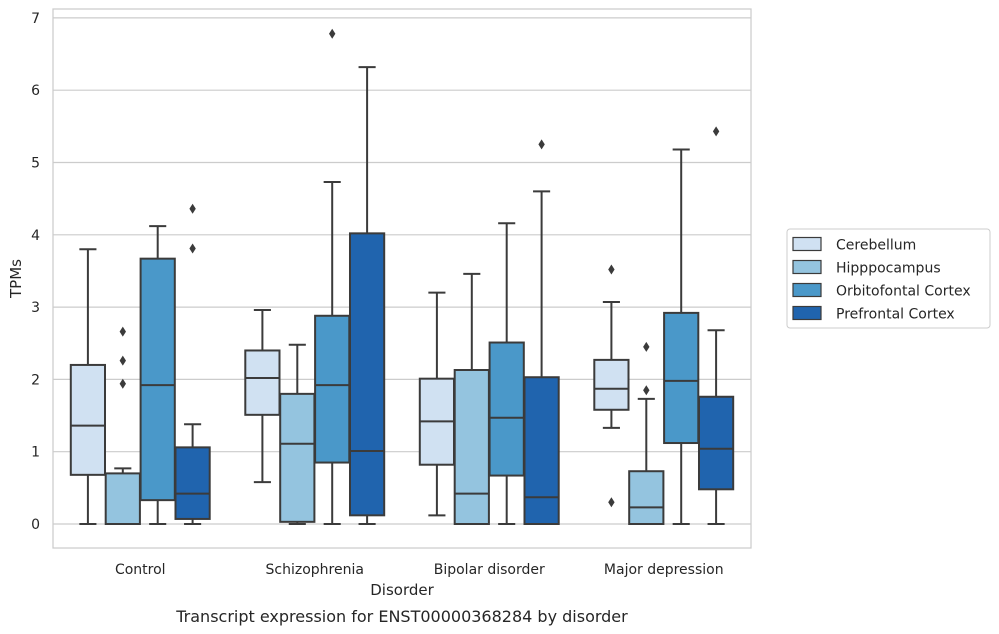  What do you see at coordinates (315, 570) in the screenshot?
I see `x-tick-label: Schizophrenia` at bounding box center [315, 570].